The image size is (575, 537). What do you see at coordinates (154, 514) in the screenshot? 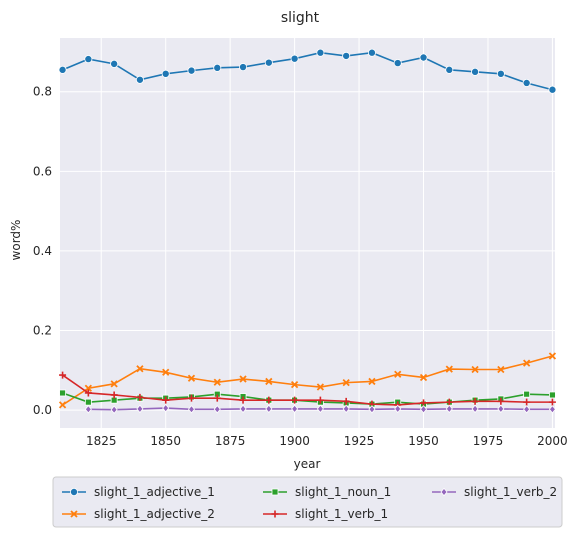
I see `legend-label: slight_1_adjective_2` at bounding box center [154, 514].